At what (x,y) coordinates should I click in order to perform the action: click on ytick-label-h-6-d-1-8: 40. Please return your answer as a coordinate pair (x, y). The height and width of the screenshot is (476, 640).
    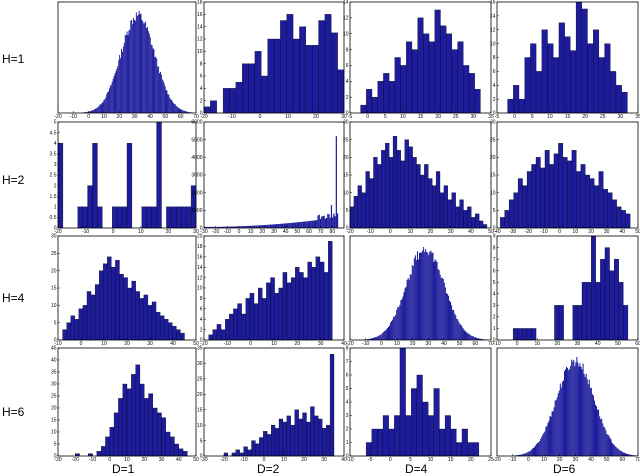
    Looking at the image, I should click on (54, 361).